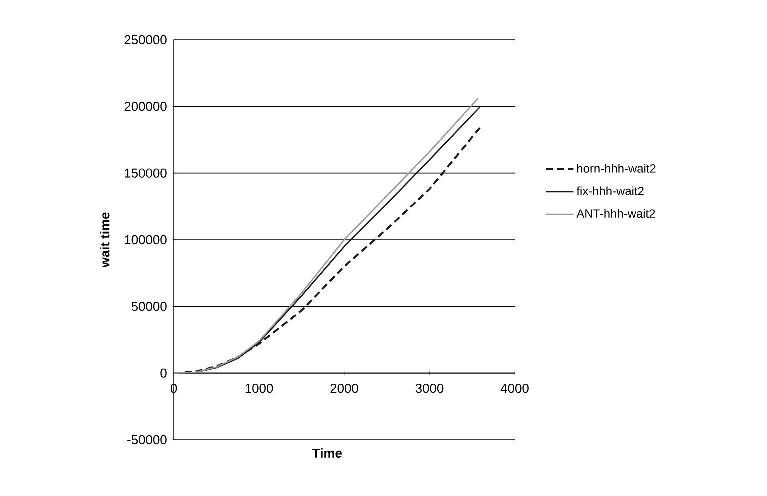 Image resolution: width=767 pixels, height=496 pixels. Describe the element at coordinates (145, 40) in the screenshot. I see `y-tick-label: 250000` at that location.